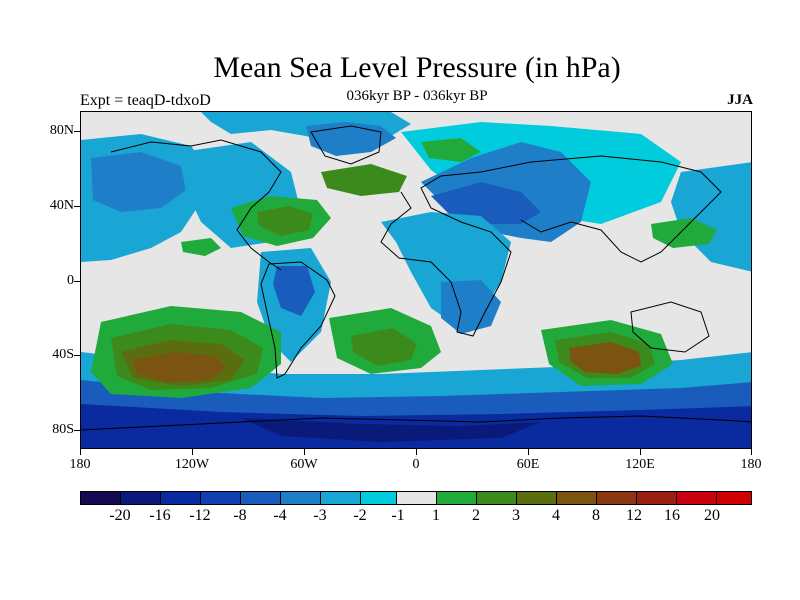 The image size is (800, 600). I want to click on south-america-low-core, so click(294, 291).